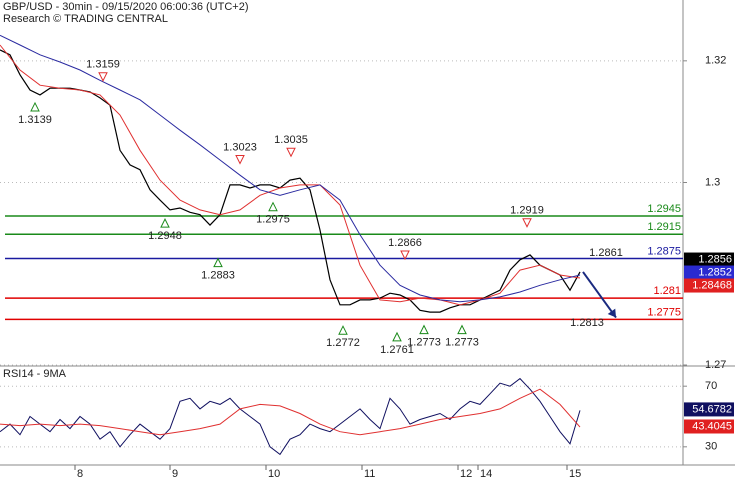 The height and width of the screenshot is (480, 735). Describe the element at coordinates (35, 120) in the screenshot. I see `signal-label: 1.3139` at that location.